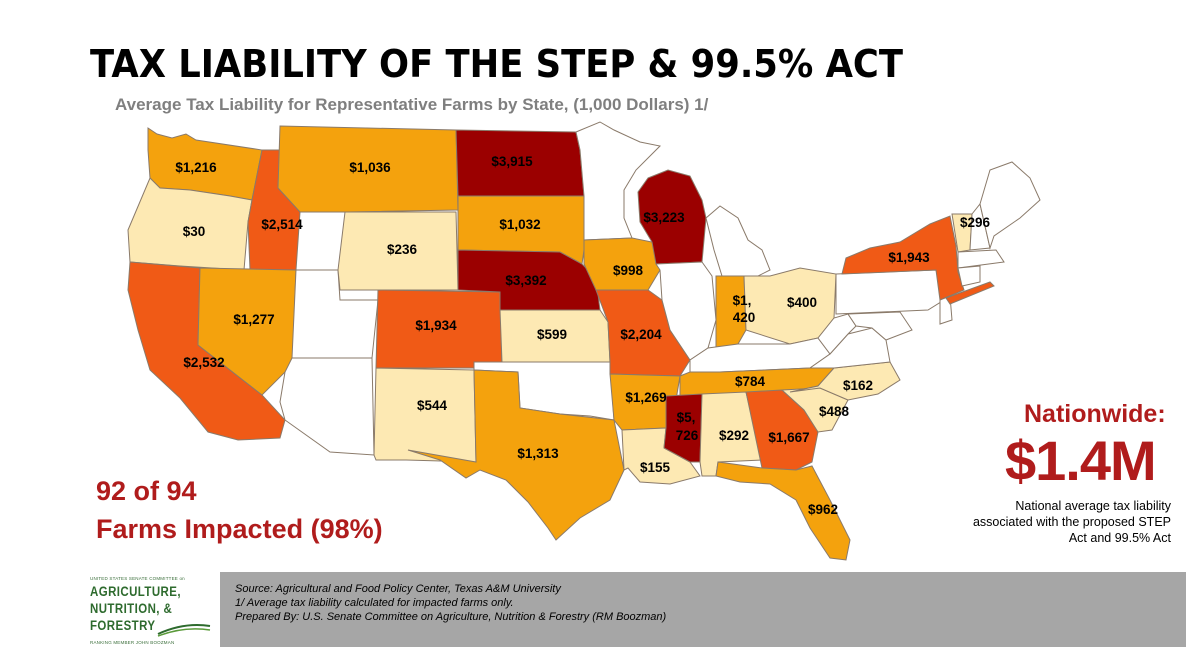 This screenshot has width=1200, height=658. I want to click on state-LI, so click(970, 293).